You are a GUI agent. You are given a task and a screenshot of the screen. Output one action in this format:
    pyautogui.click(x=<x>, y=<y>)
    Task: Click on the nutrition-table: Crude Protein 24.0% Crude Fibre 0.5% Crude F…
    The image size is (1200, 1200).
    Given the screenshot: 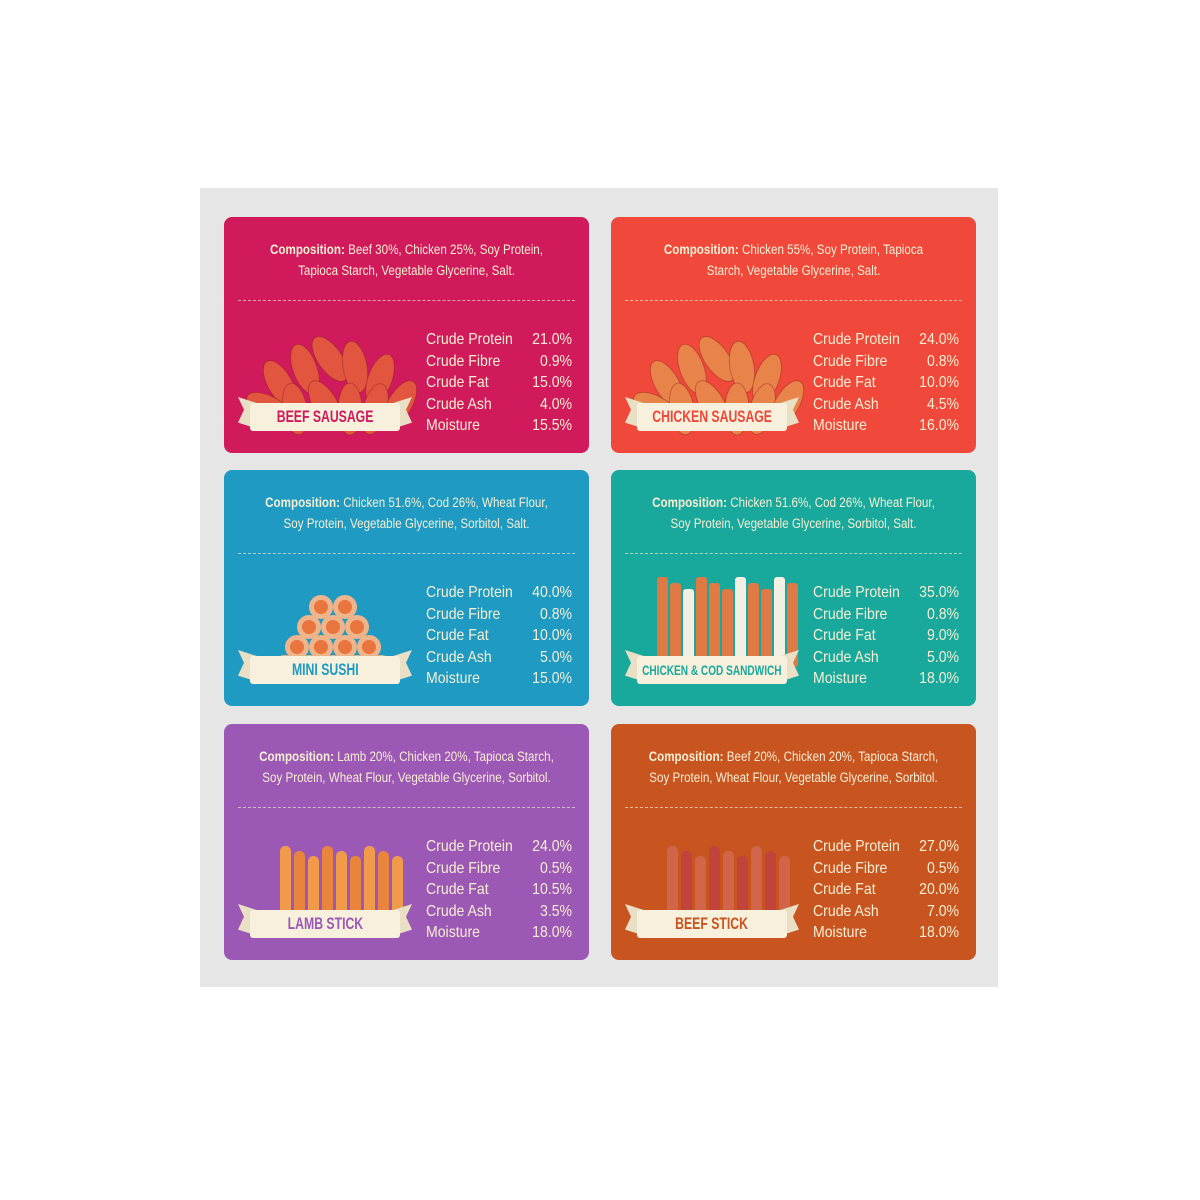 What is the action you would take?
    pyautogui.click(x=499, y=890)
    